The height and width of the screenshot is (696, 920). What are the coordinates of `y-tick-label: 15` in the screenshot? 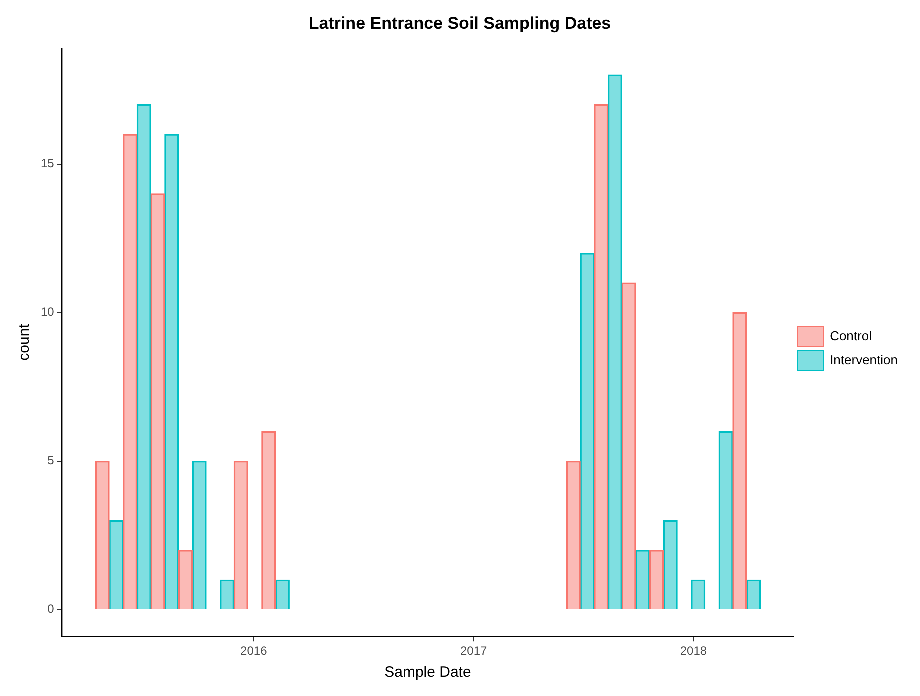 It's located at (47, 163).